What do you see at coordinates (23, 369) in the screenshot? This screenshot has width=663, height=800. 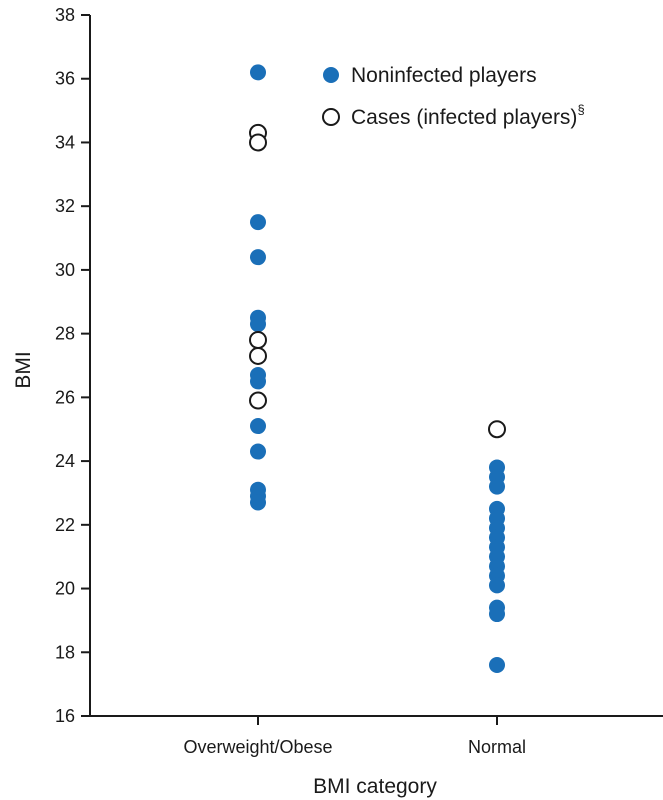 I see `y-axis-title: BMI` at bounding box center [23, 369].